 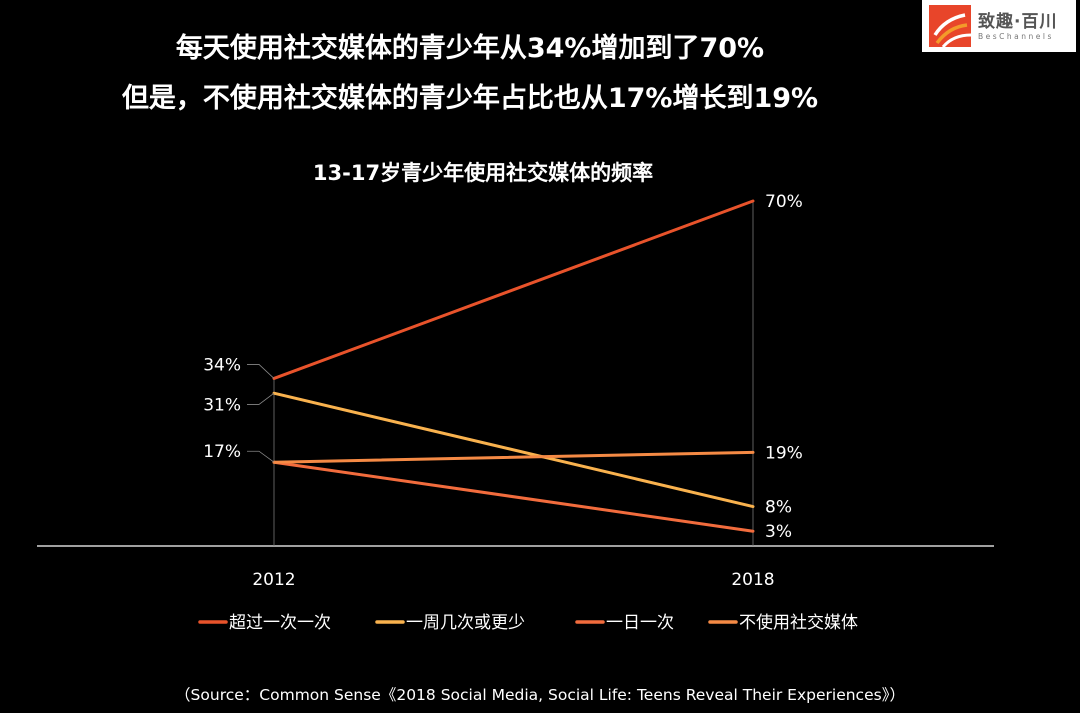 What do you see at coordinates (640, 623) in the screenshot?
I see `legend-label: 一日一次` at bounding box center [640, 623].